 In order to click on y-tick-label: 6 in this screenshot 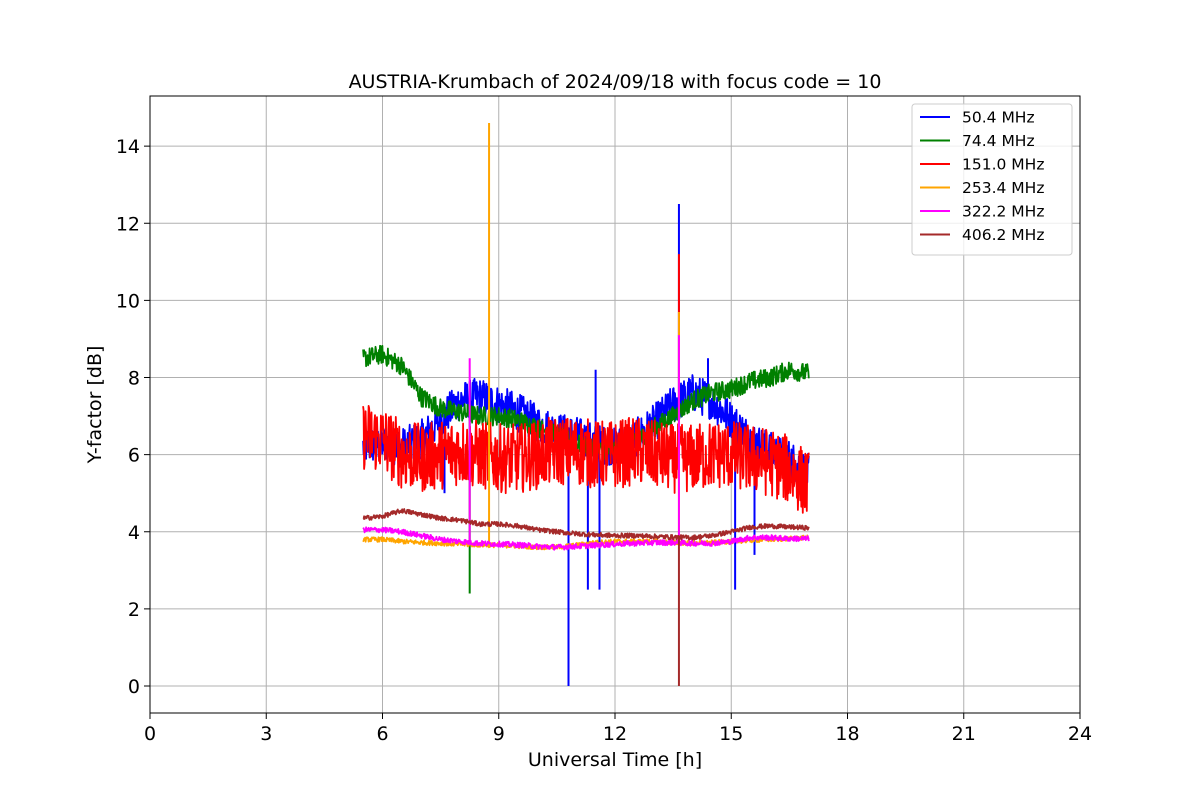, I will do `click(134, 456)`.